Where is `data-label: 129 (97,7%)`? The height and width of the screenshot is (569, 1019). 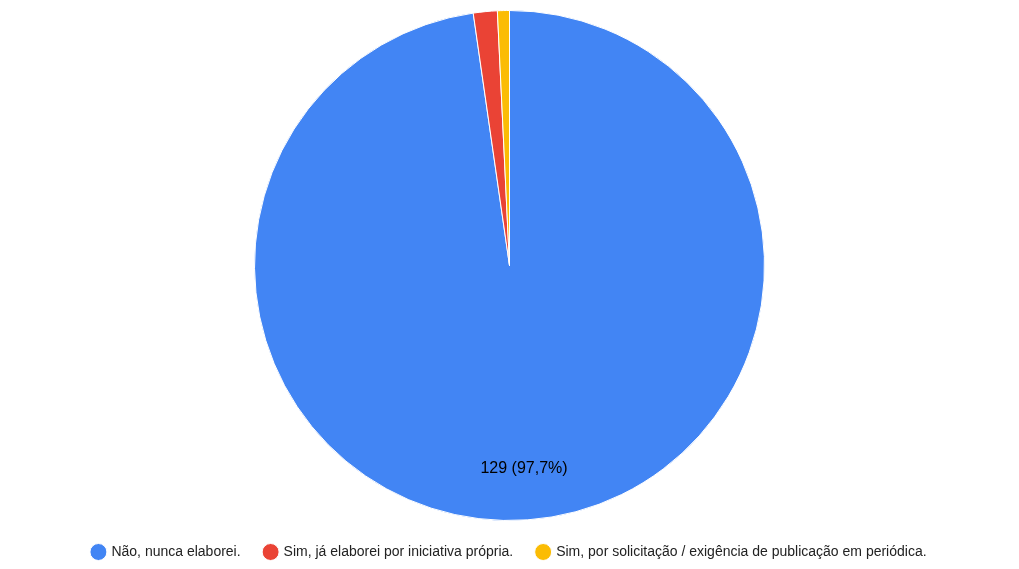 data-label: 129 (97,7%) is located at coordinates (524, 468).